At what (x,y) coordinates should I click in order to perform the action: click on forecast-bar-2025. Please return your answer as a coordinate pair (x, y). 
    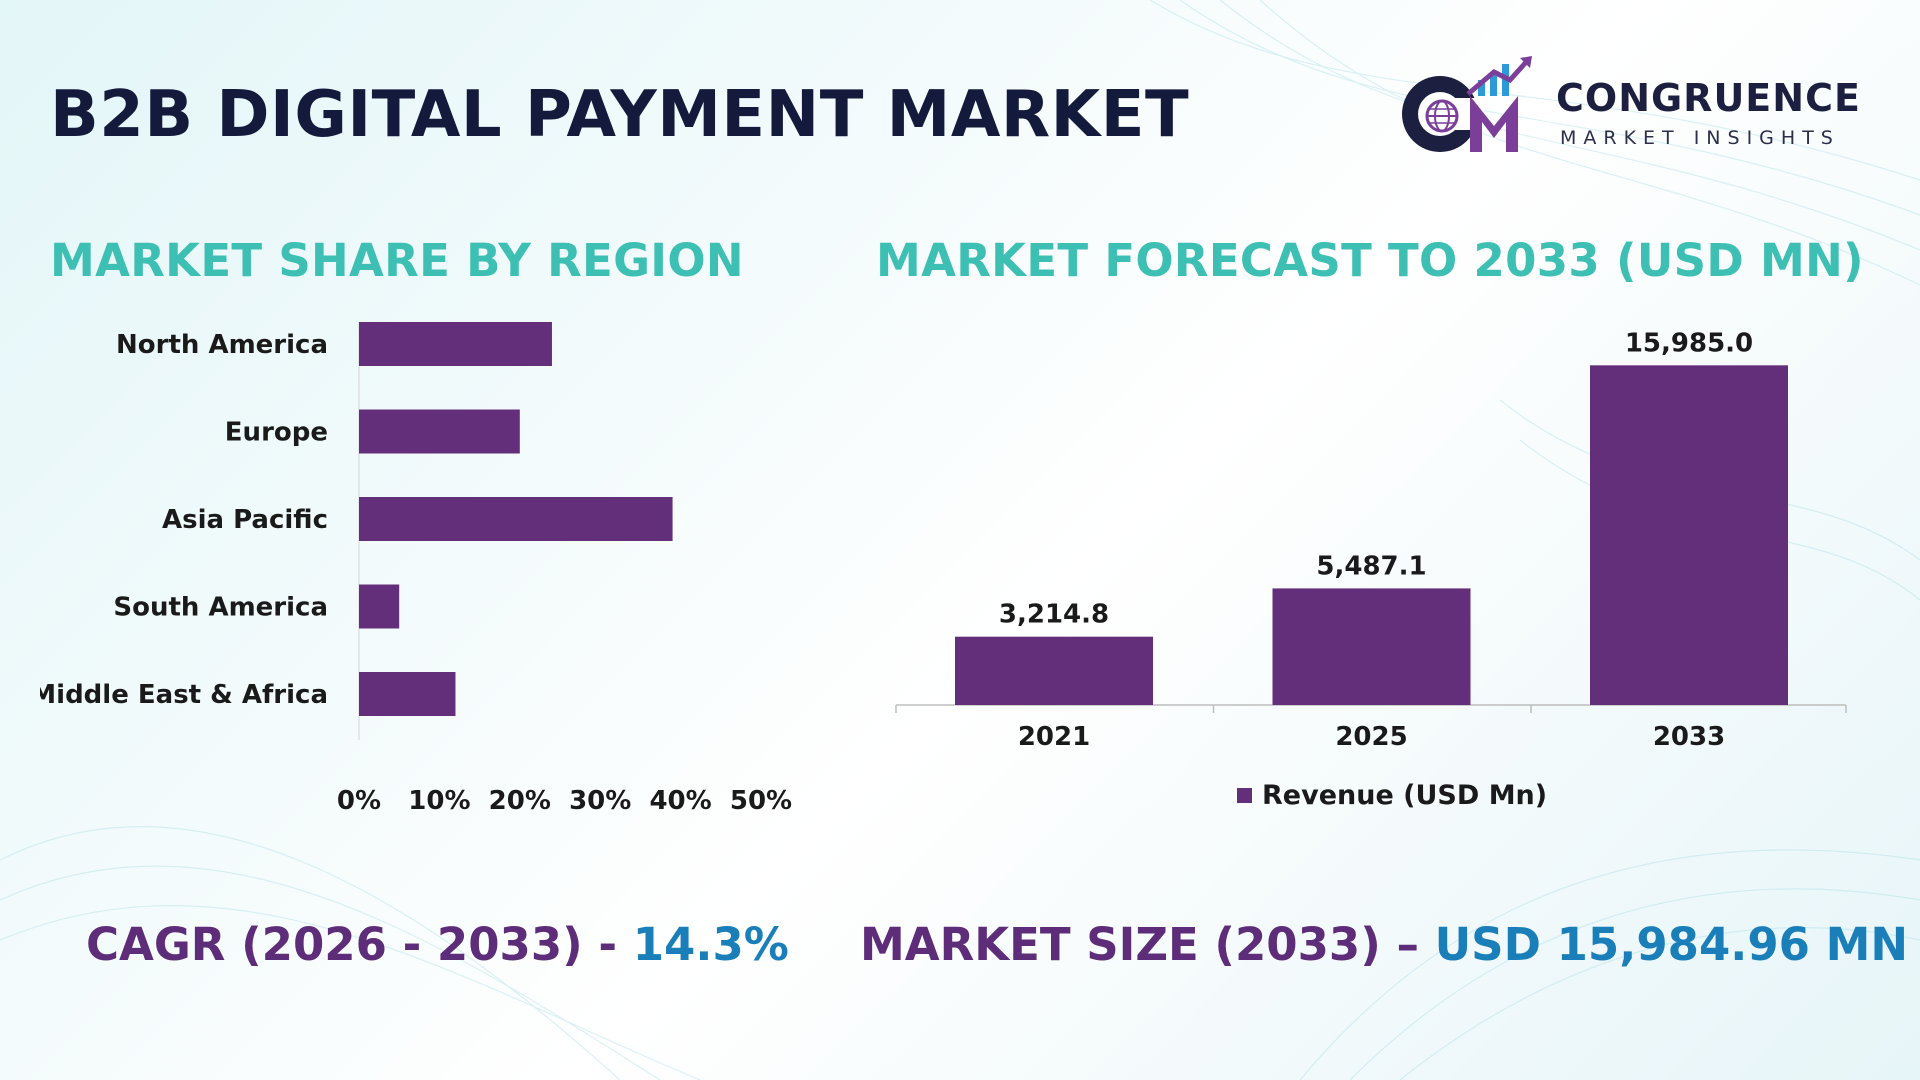
    Looking at the image, I should click on (1371, 646).